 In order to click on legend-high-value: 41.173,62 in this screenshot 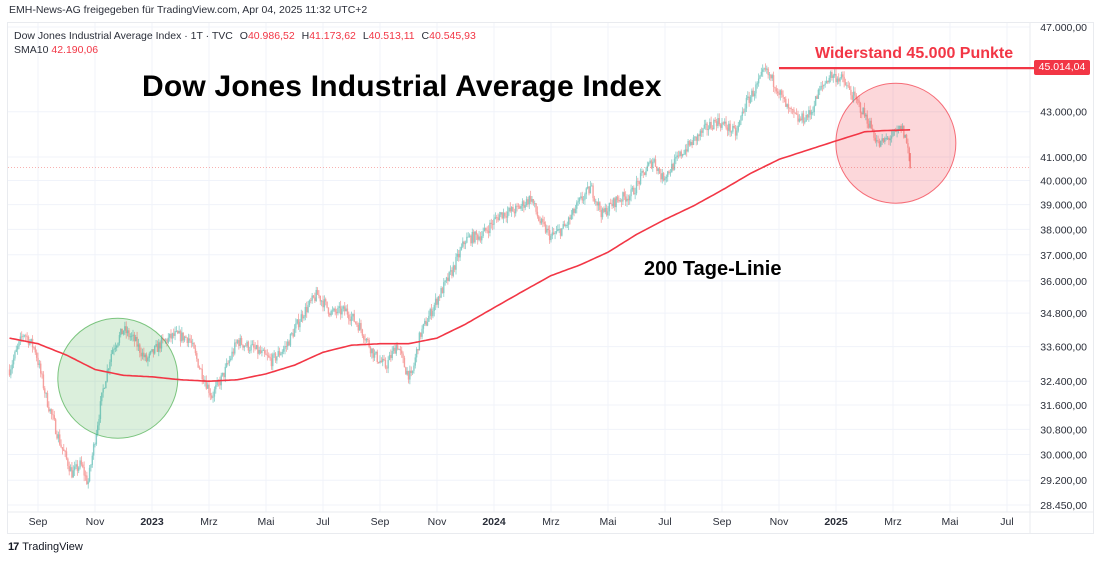, I will do `click(332, 36)`.